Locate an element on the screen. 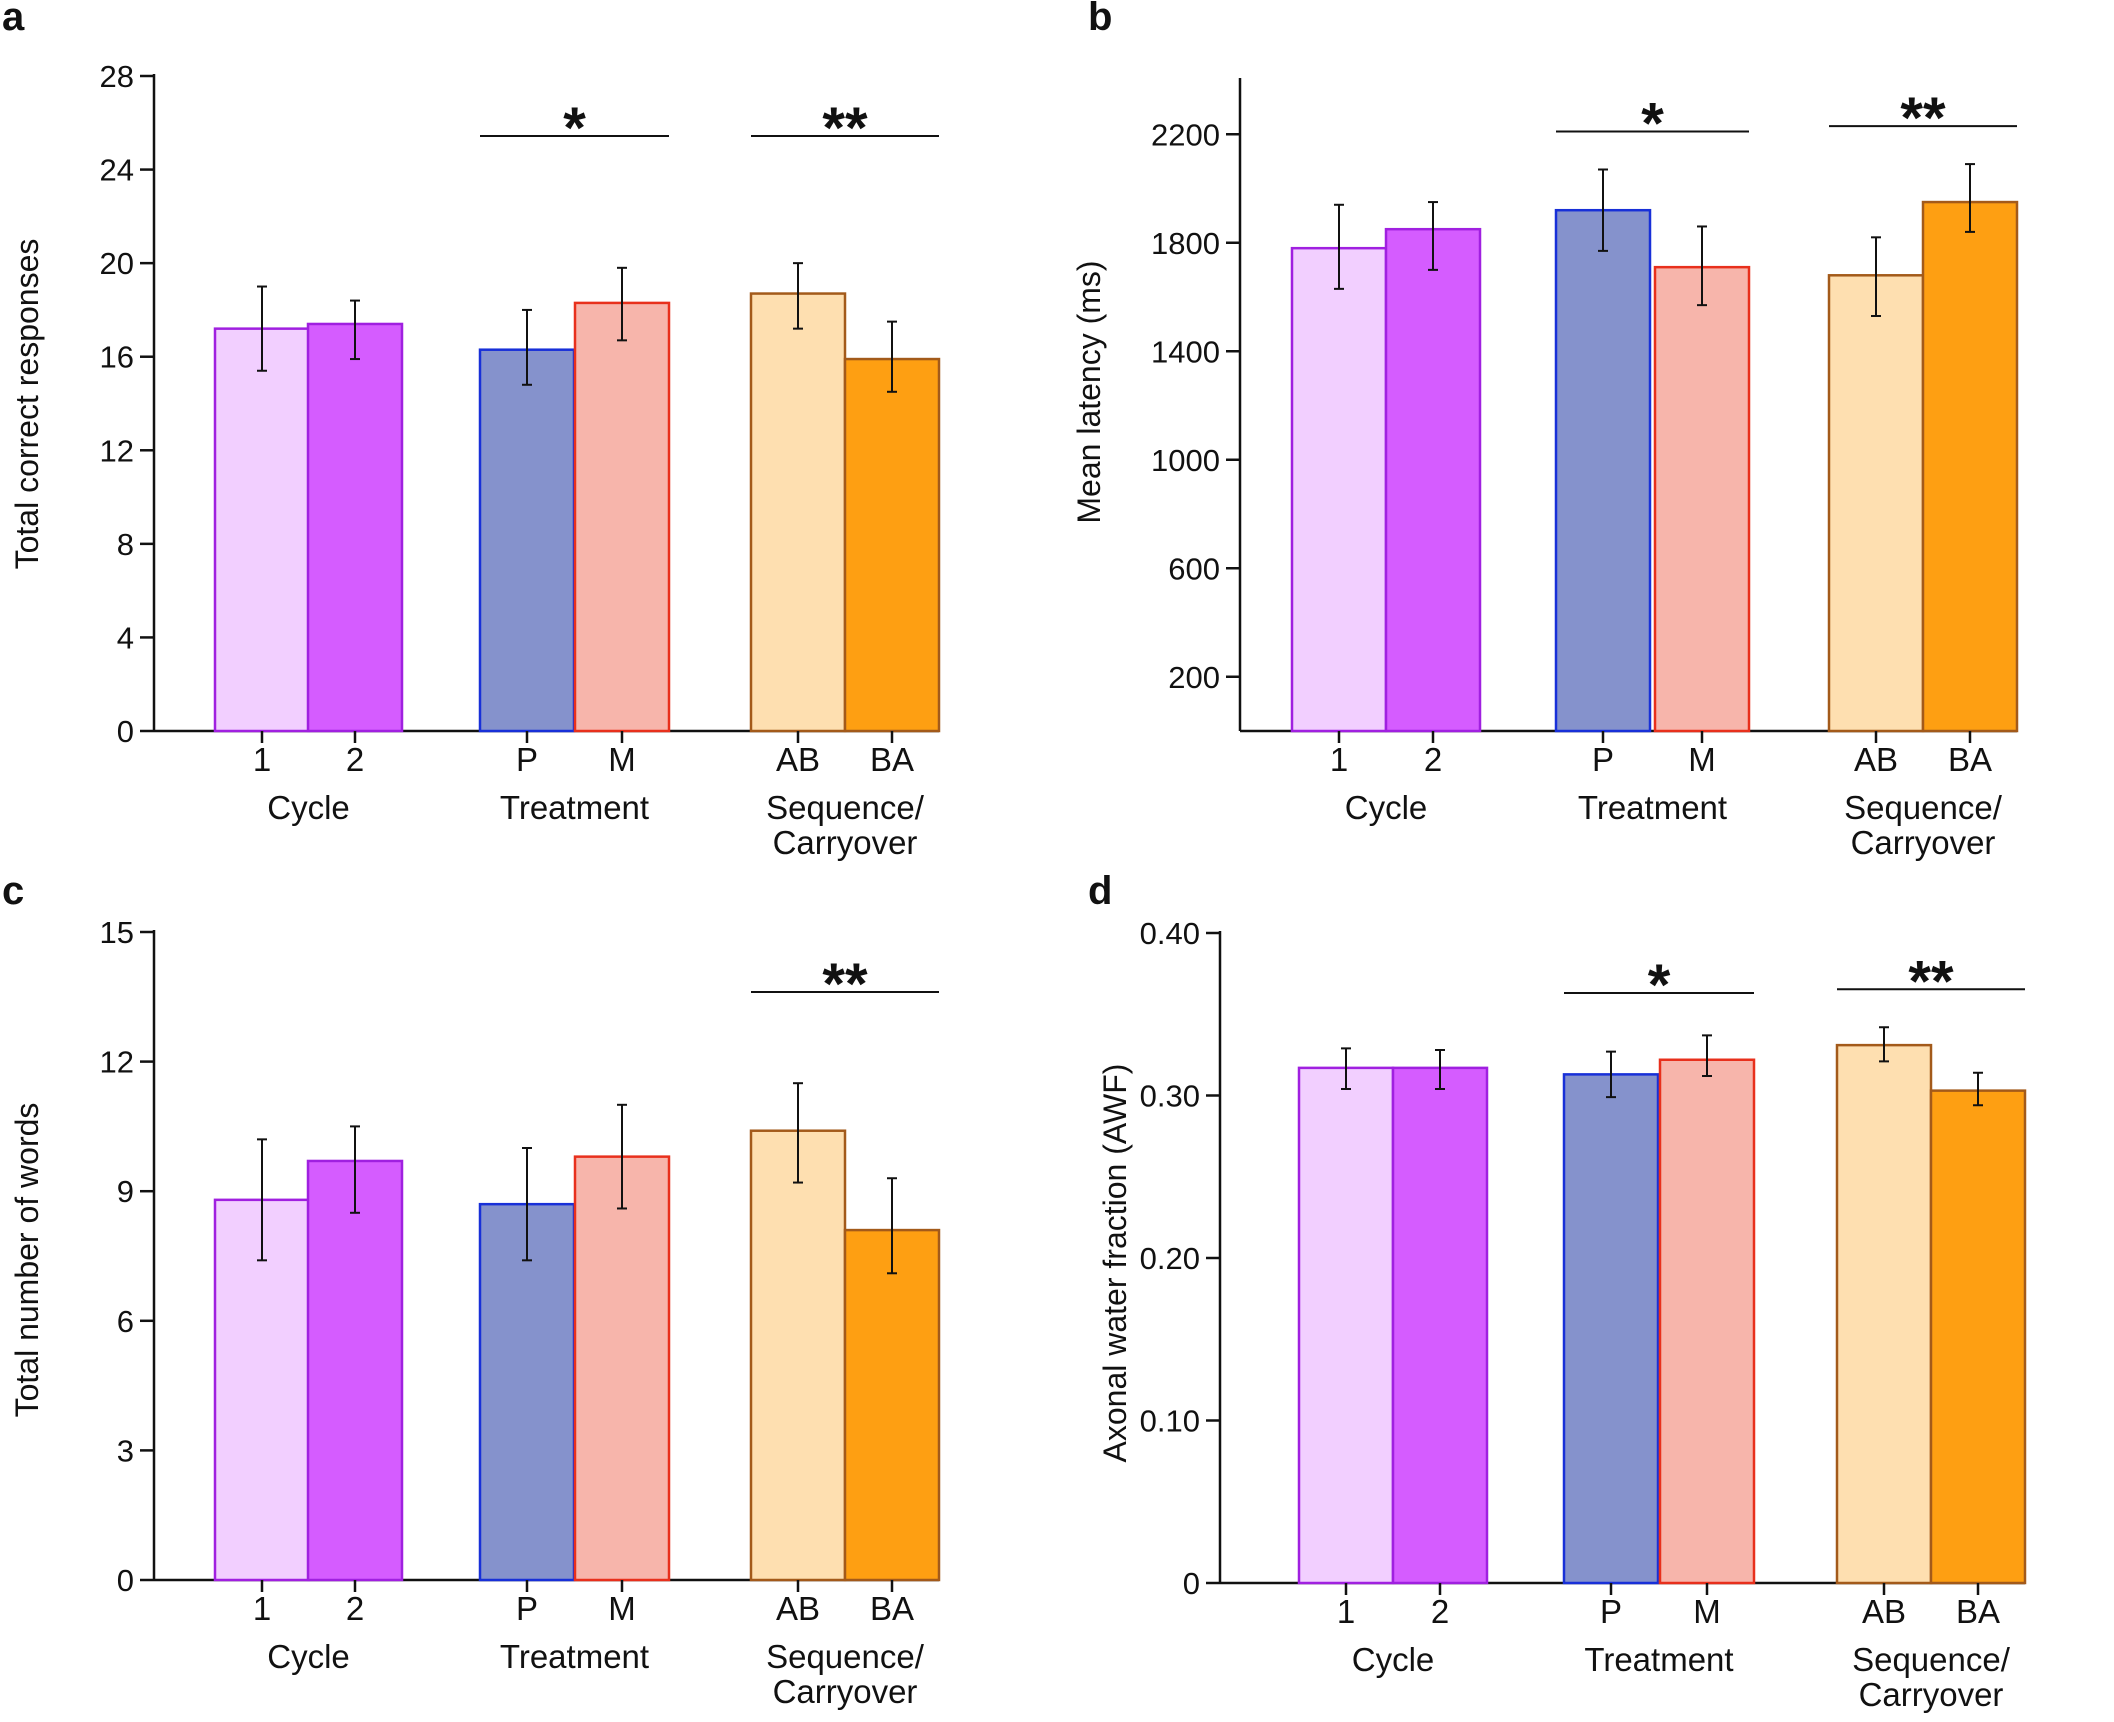  panel-c-y-axis-label: Total number of words is located at coordinates (27, 1260).